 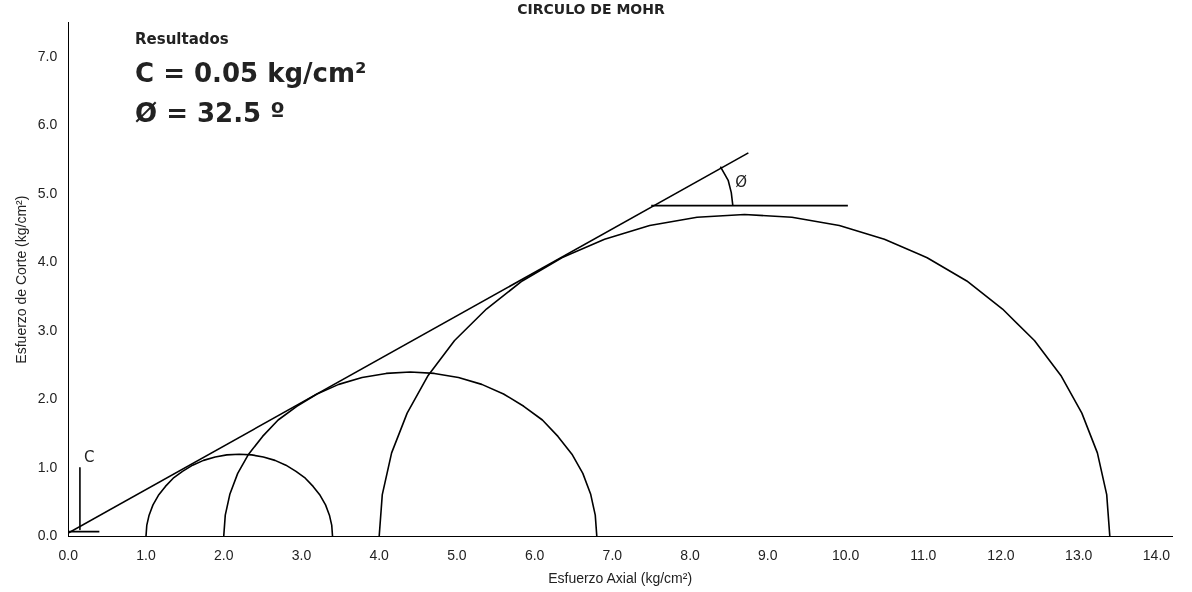 I want to click on annotation: C = 0.05 kg/cm², so click(x=251, y=73).